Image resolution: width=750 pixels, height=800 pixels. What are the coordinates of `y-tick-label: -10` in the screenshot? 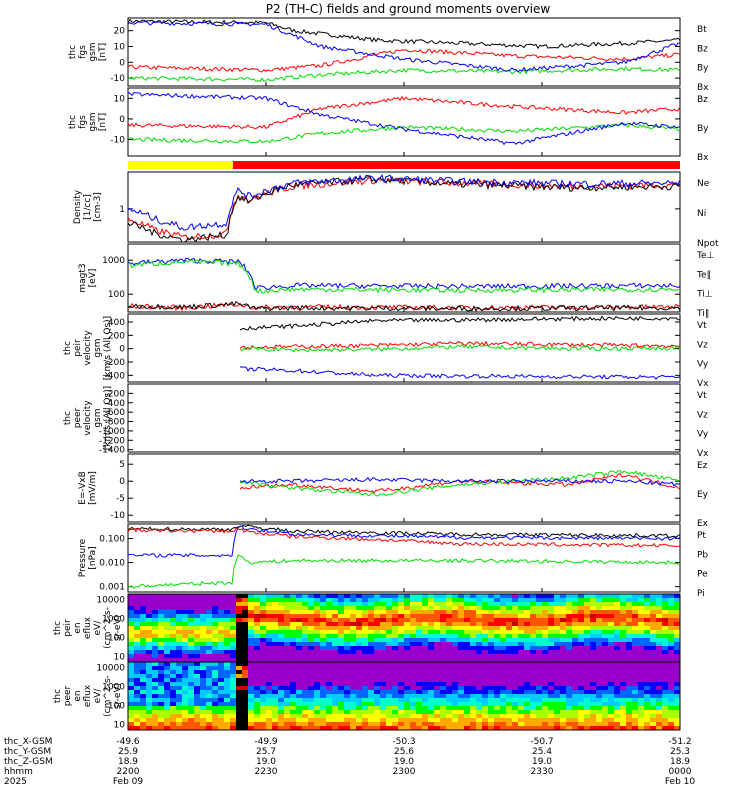 It's located at (117, 79).